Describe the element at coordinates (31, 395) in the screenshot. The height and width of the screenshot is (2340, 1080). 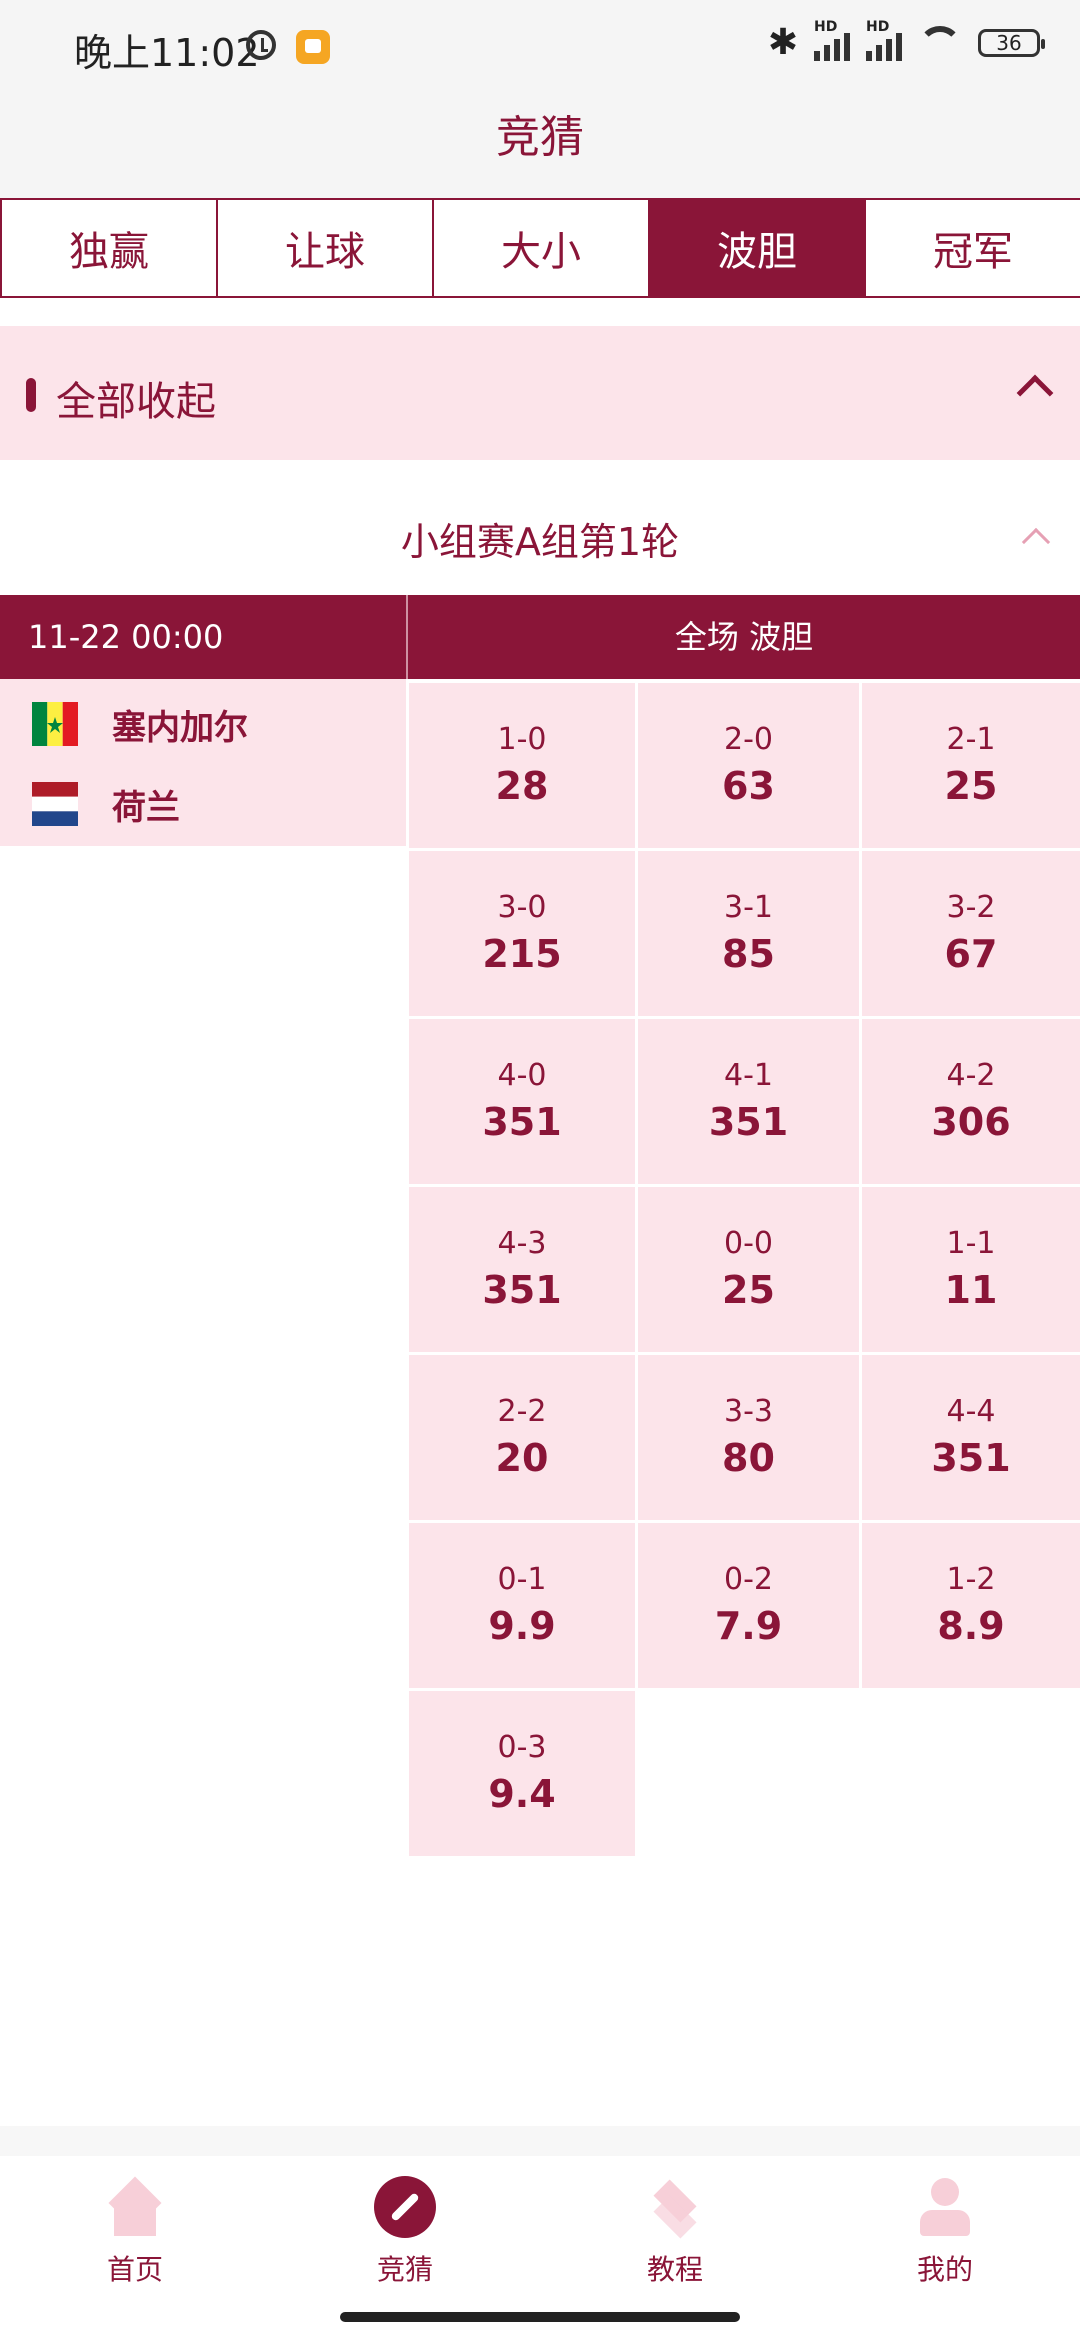
I see `accent-marker` at that location.